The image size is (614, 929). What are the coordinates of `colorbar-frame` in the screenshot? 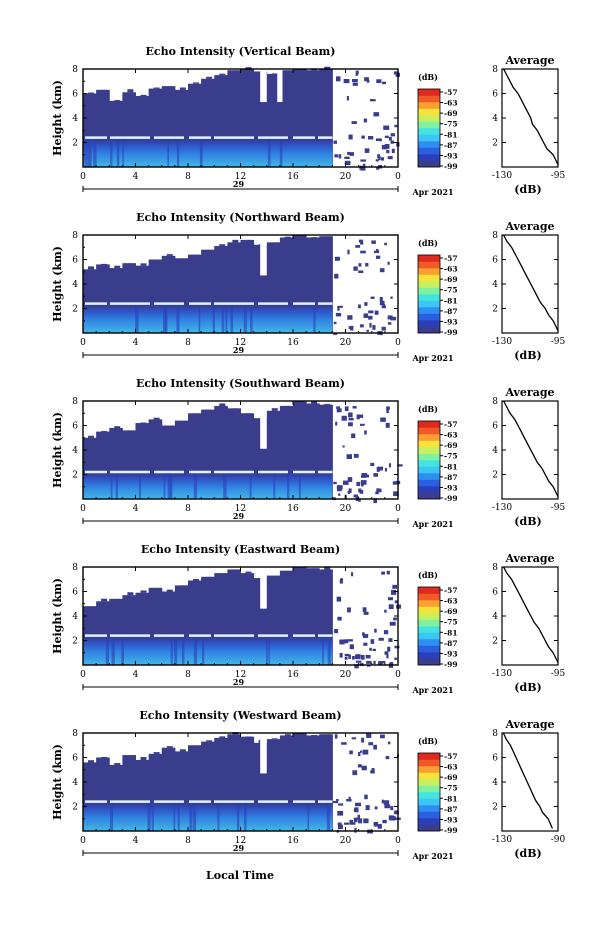 It's located at (429, 460).